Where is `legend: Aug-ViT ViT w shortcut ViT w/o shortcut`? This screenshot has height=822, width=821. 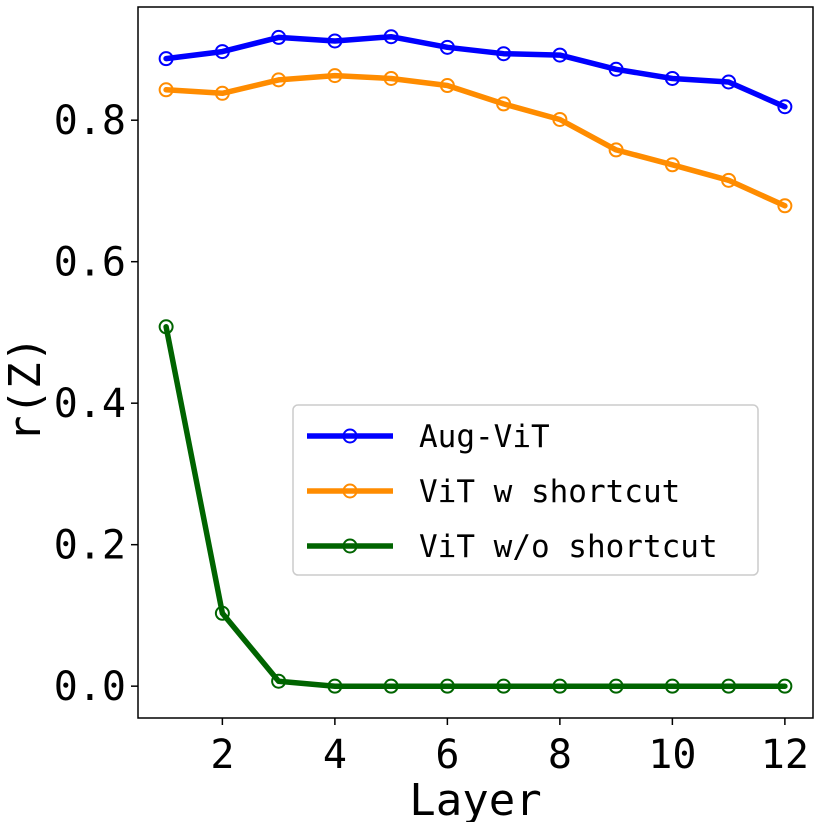
legend: Aug-ViT ViT w shortcut ViT w/o shortcut is located at coordinates (525, 490).